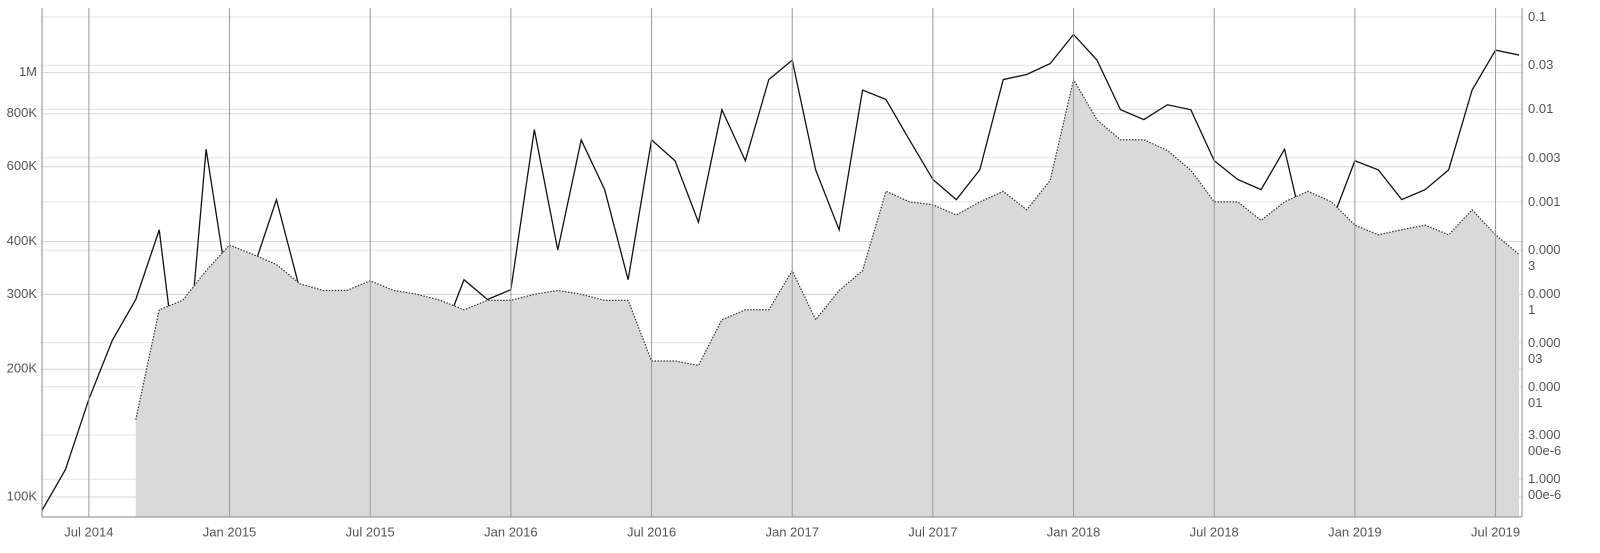  I want to click on y-tick-label: 600K, so click(22, 165).